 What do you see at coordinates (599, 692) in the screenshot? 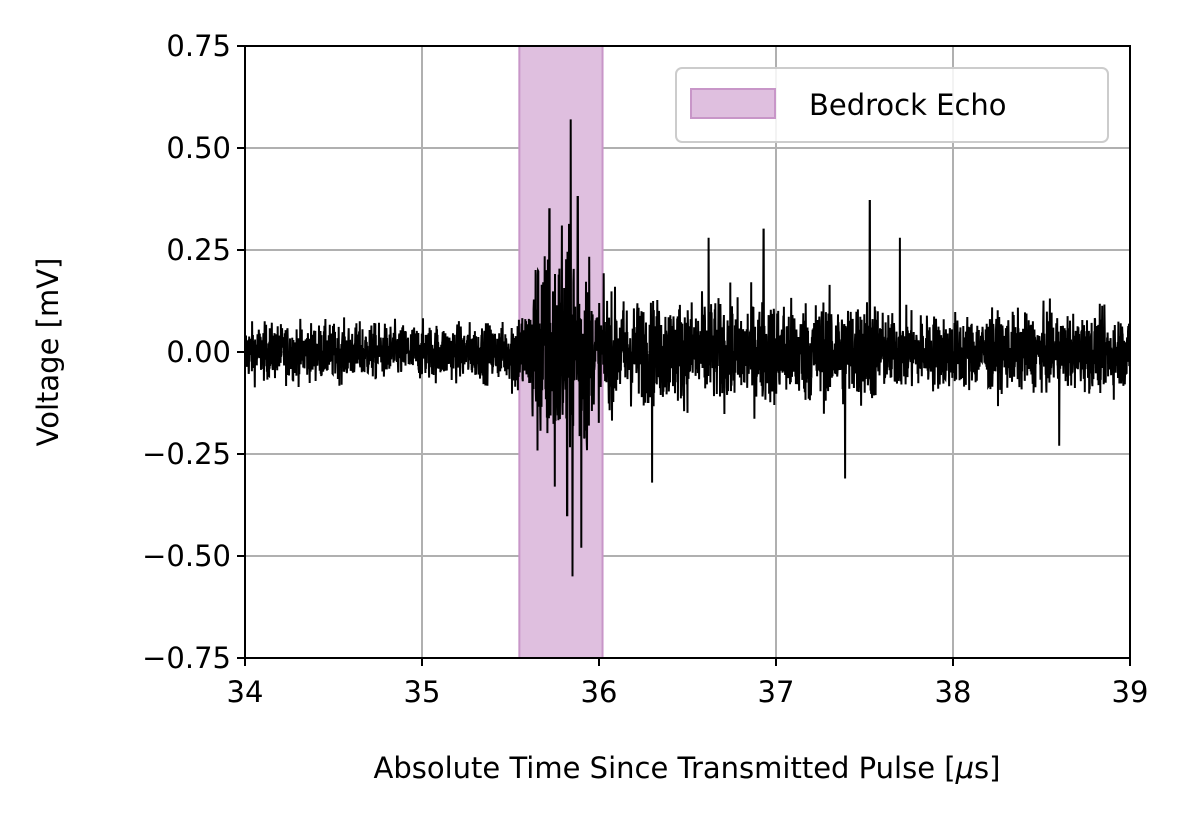
I see `x-tick-label: 36` at bounding box center [599, 692].